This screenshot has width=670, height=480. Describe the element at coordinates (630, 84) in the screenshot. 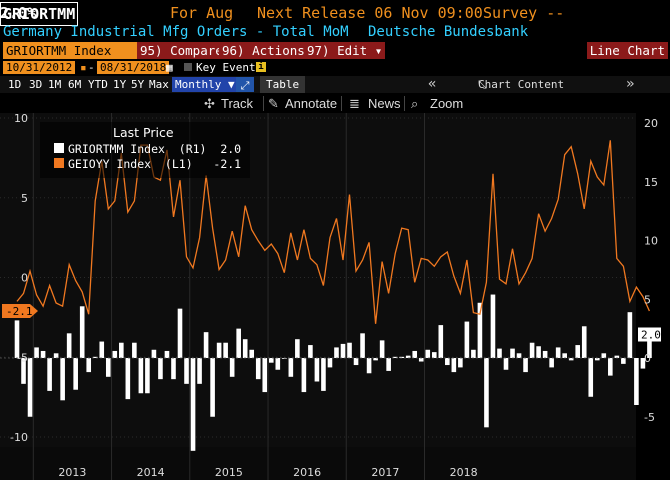

I see `collapse-right-icon: »` at that location.